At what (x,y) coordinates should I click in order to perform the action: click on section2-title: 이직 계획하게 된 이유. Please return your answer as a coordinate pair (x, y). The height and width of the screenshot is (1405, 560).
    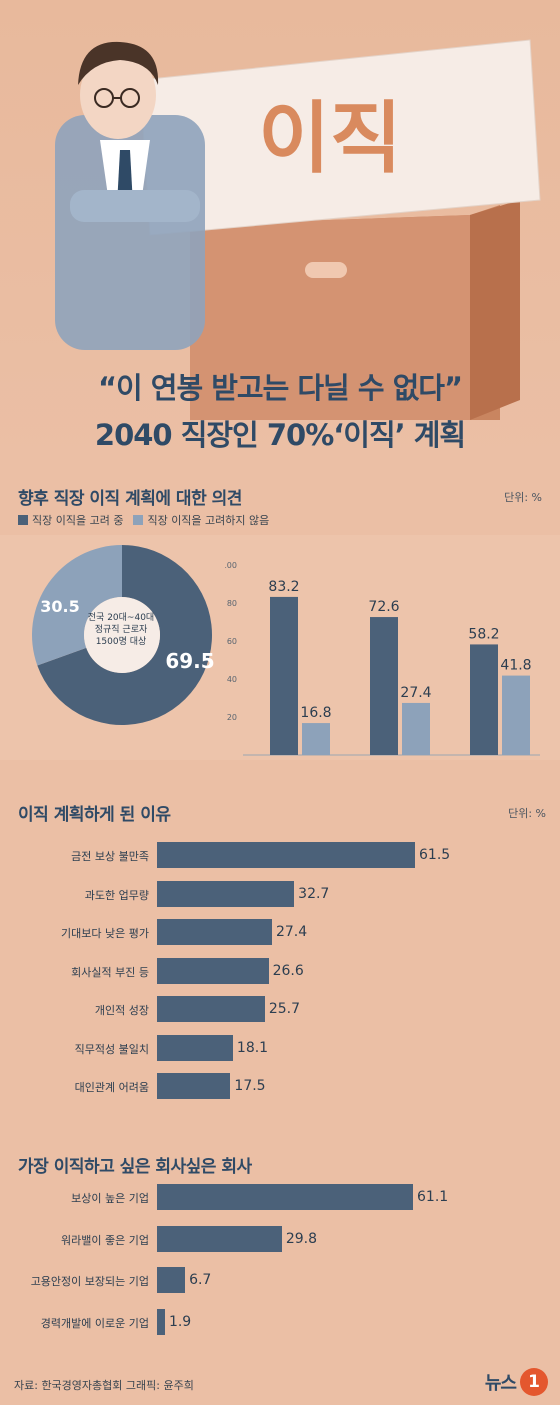
    Looking at the image, I should click on (94, 815).